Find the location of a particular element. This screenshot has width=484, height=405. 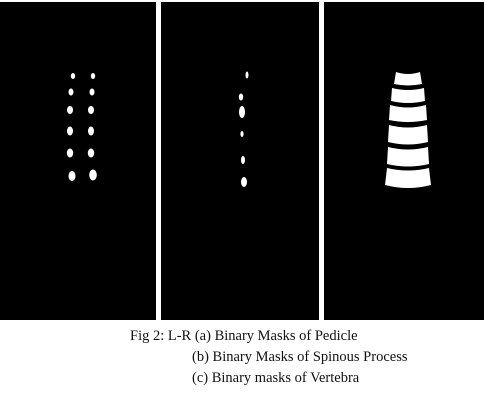

vertebra-mask-image is located at coordinates (408, 130).